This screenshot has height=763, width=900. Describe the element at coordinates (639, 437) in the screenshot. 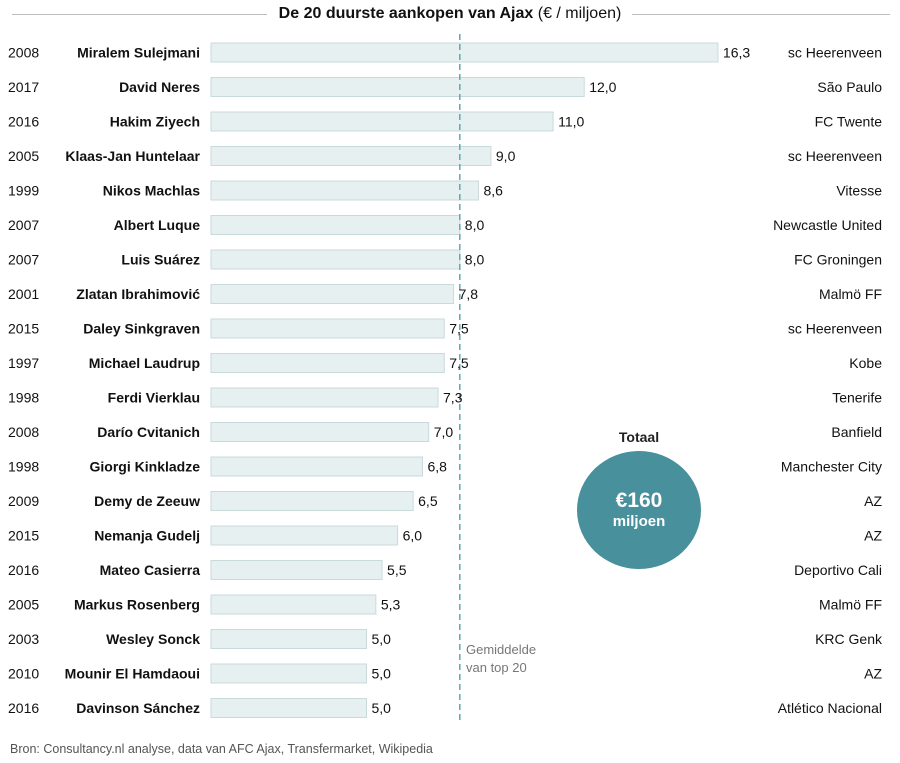

I see `total-label: Totaal` at that location.